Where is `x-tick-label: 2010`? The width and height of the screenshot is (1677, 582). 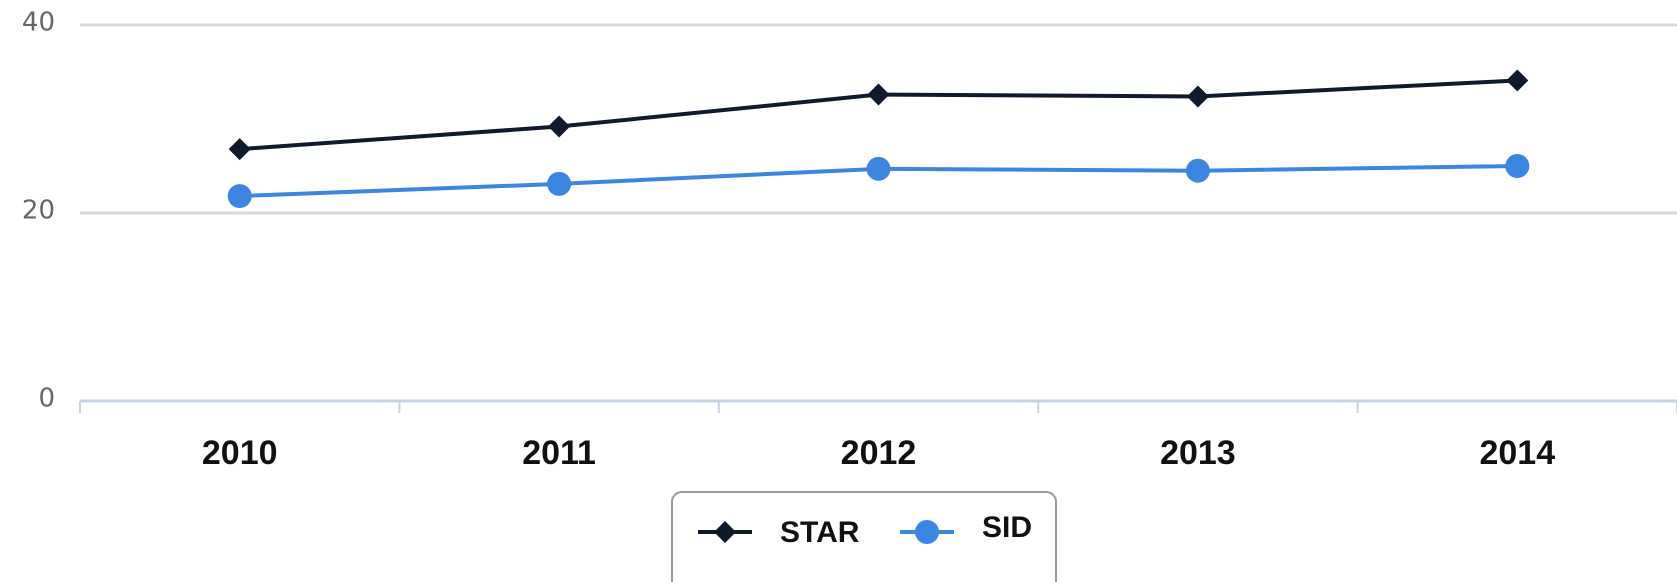
x-tick-label: 2010 is located at coordinates (240, 453).